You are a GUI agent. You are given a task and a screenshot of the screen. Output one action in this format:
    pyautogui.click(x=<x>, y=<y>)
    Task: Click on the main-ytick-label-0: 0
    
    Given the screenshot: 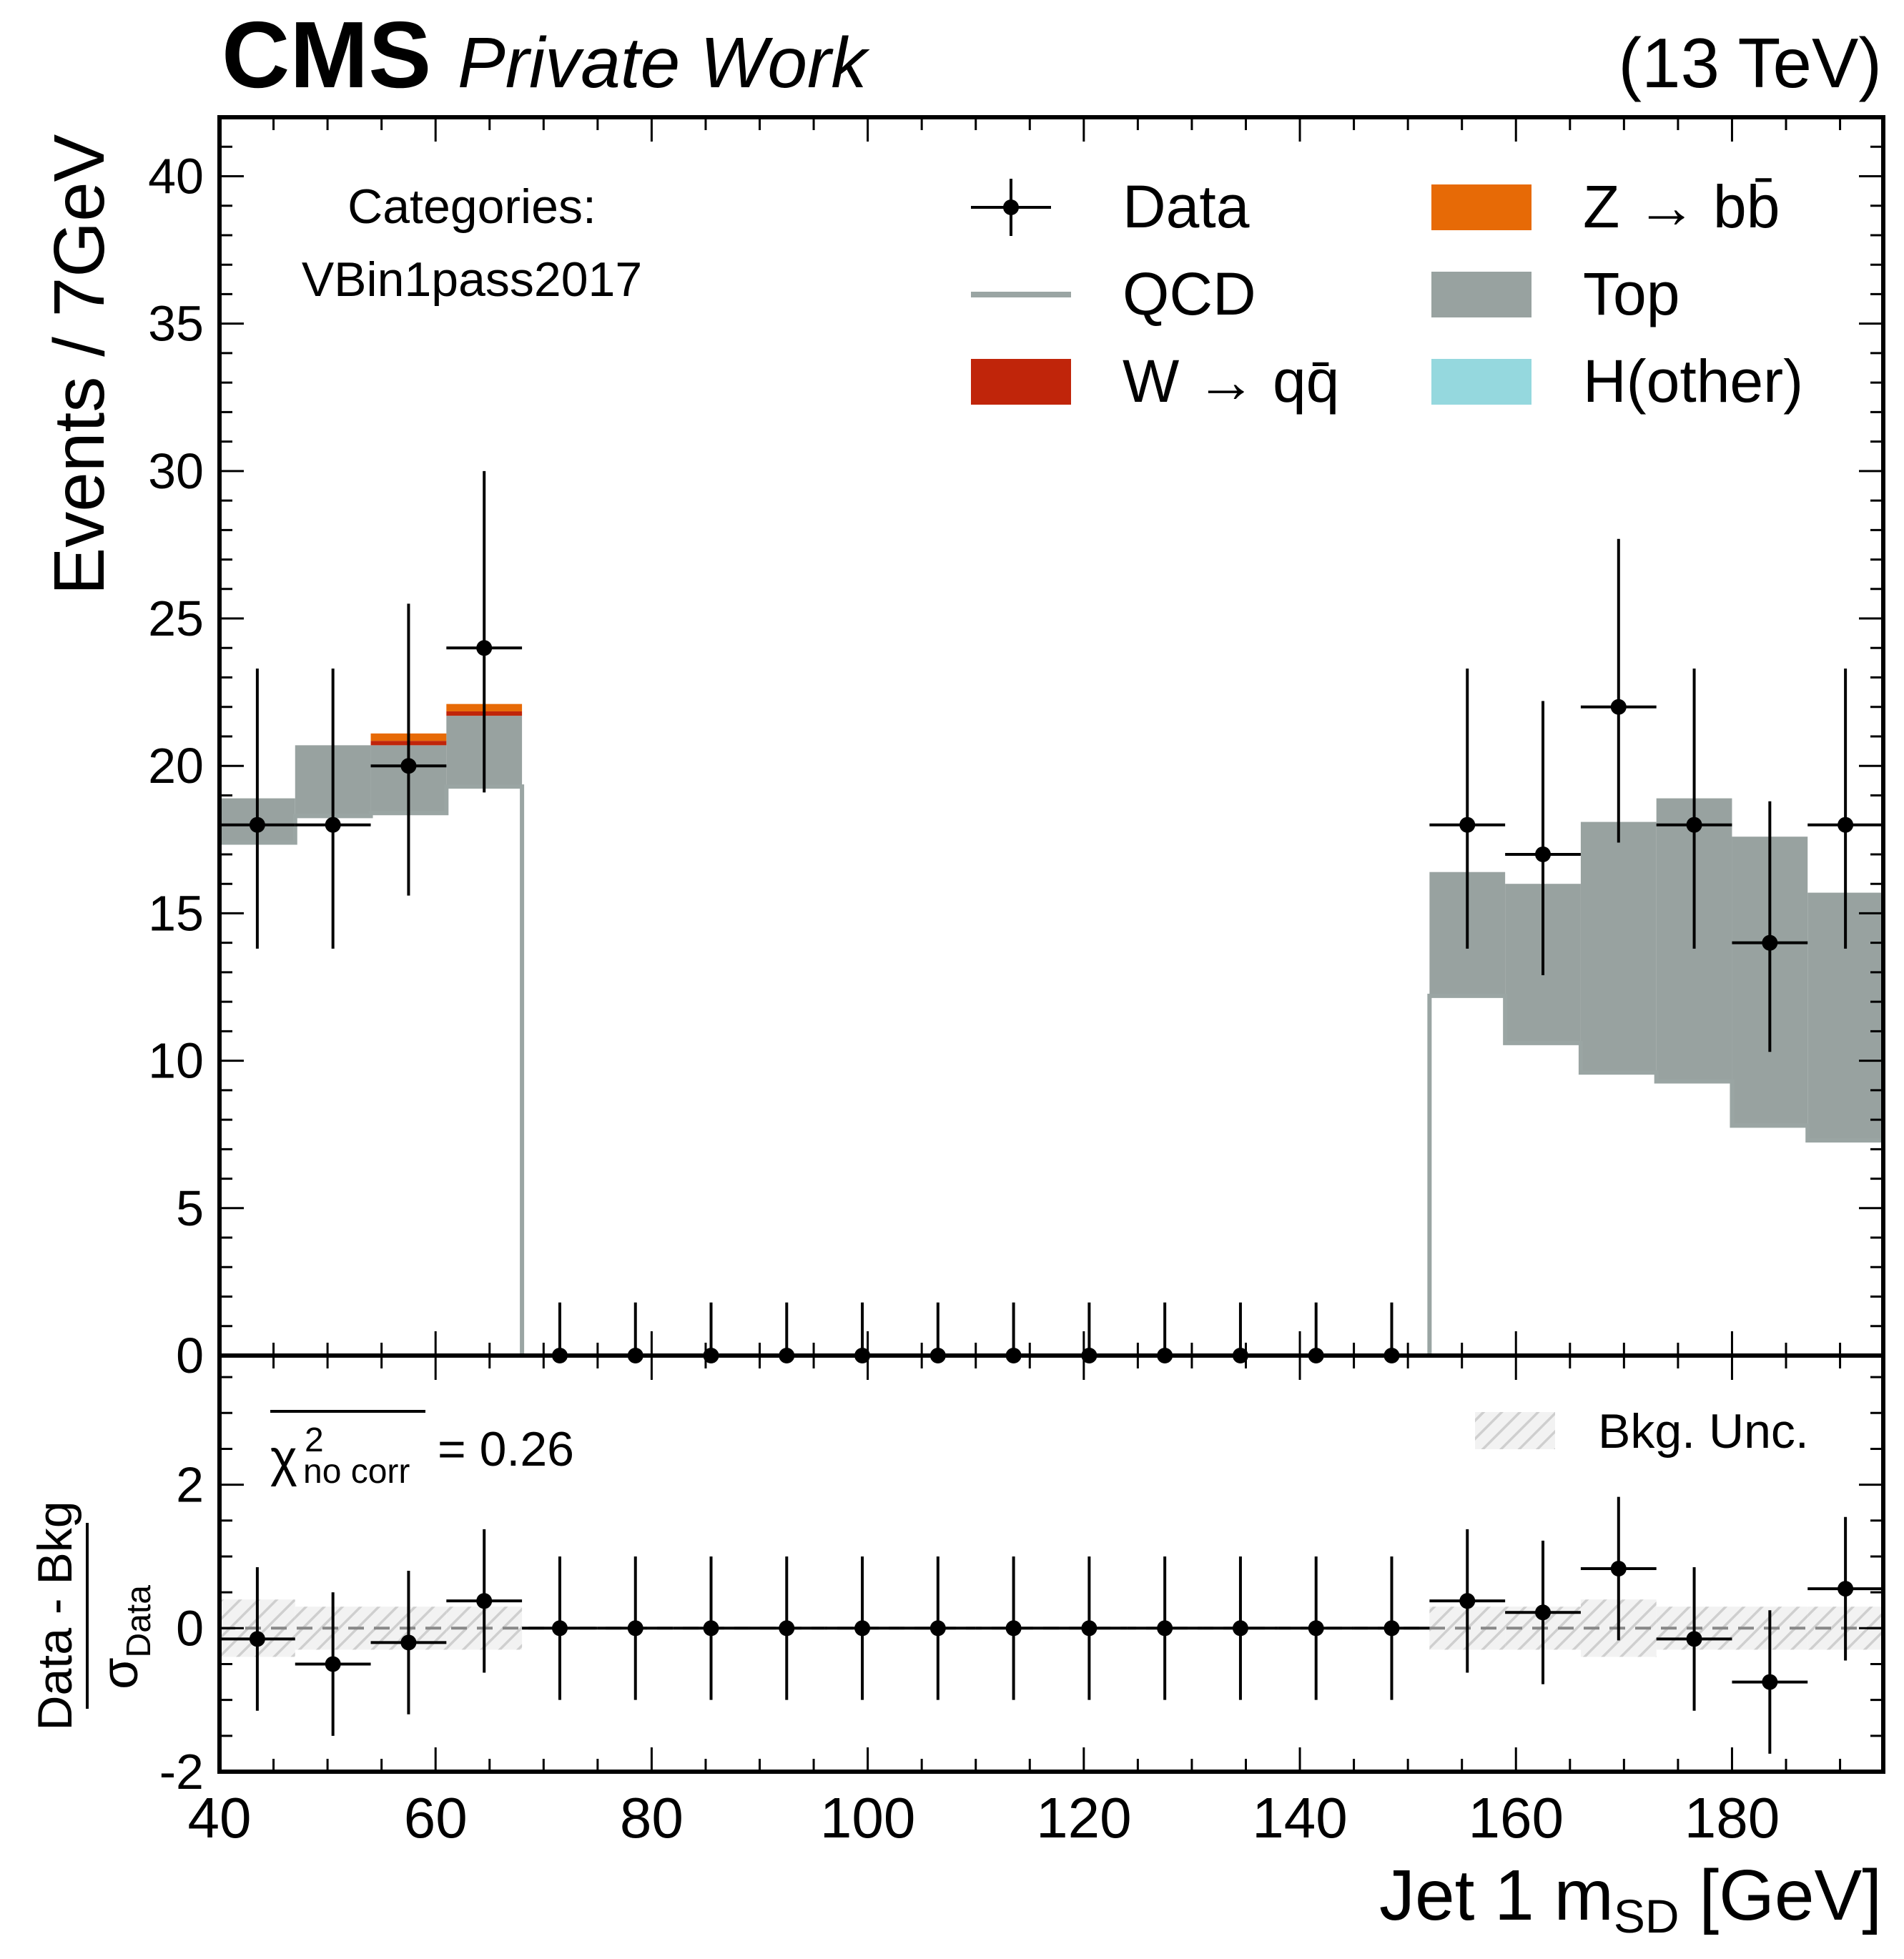 What is the action you would take?
    pyautogui.click(x=190, y=1355)
    